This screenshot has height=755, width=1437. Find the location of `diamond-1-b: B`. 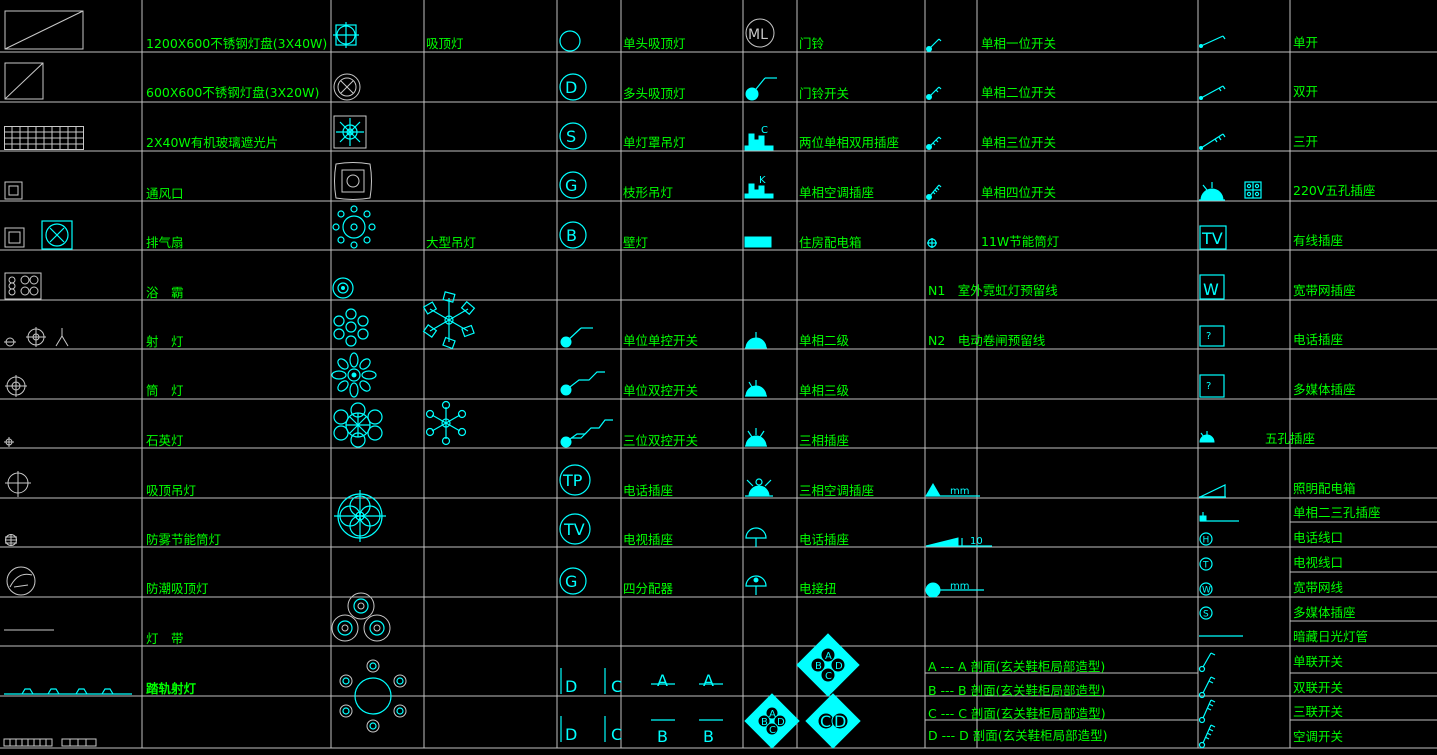

diamond-1-b: B is located at coordinates (818, 666).